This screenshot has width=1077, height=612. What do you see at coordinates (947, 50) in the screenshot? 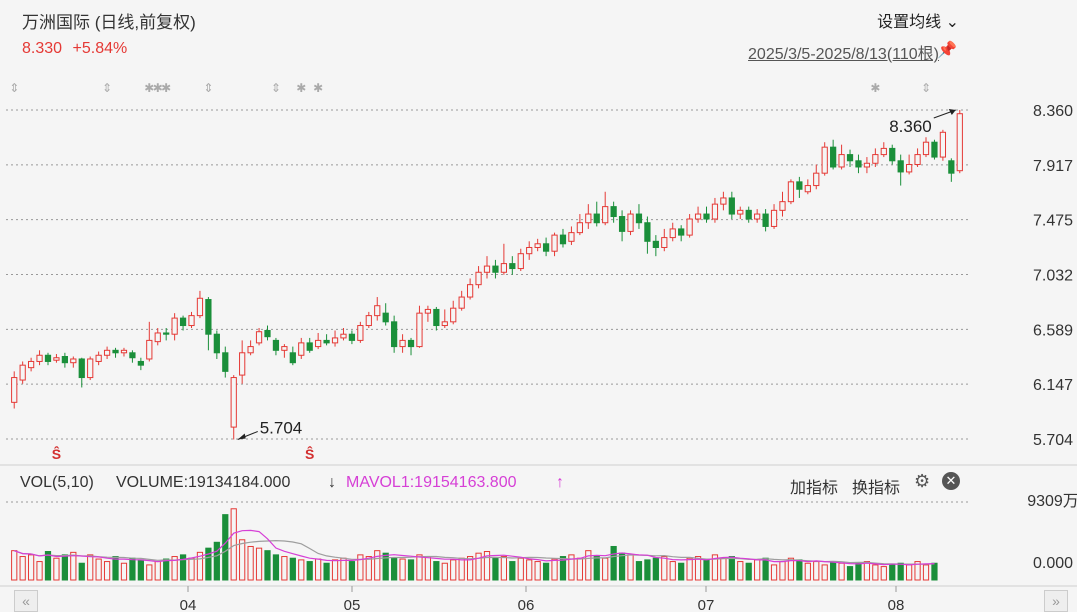
I see `pin-icon: 📌` at bounding box center [947, 50].